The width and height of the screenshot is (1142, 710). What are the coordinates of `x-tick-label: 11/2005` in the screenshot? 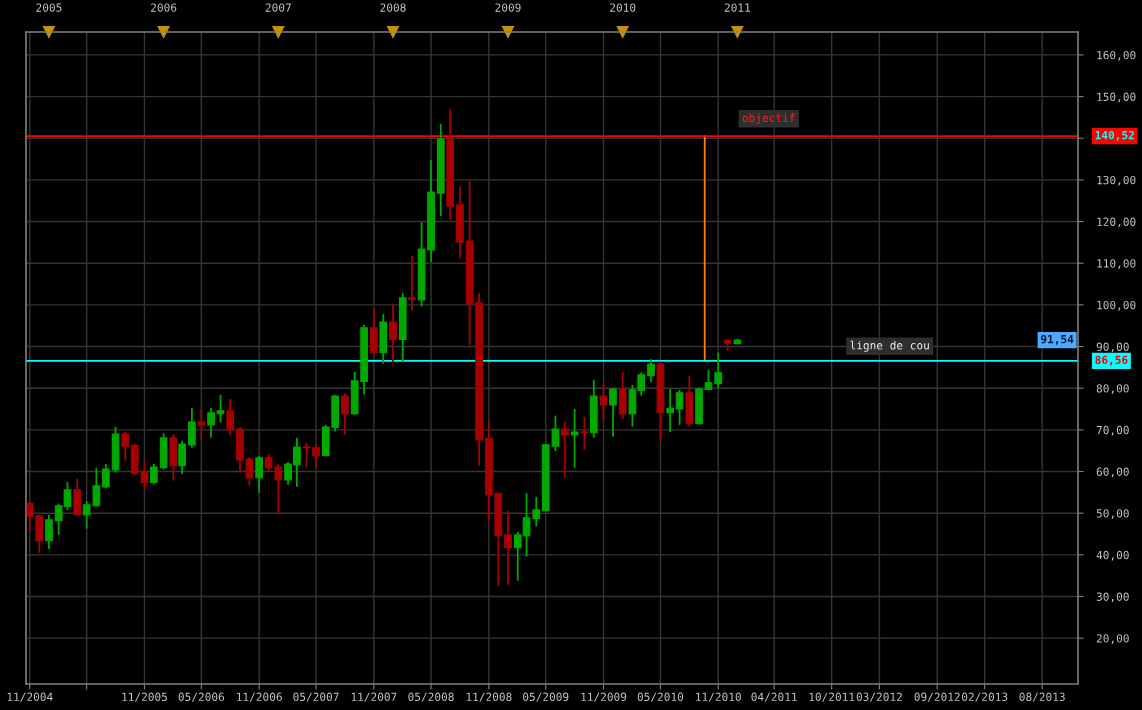 It's located at (144, 697).